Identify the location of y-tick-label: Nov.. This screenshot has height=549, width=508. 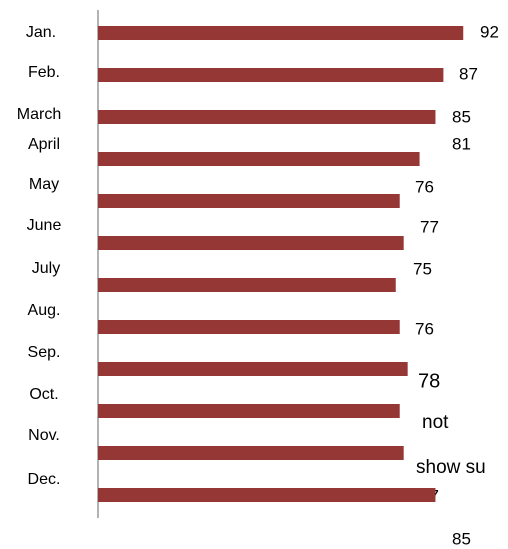
(44, 435).